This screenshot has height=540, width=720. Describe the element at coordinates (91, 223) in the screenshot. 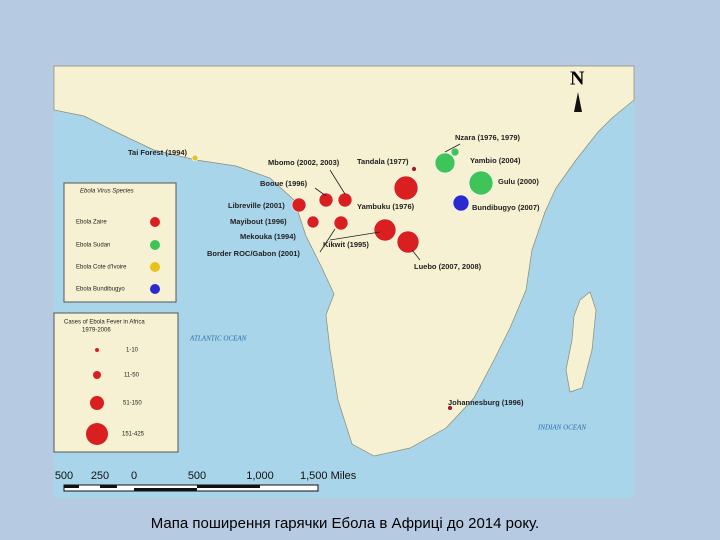

I see `legend-item: Ebola Zaire` at that location.